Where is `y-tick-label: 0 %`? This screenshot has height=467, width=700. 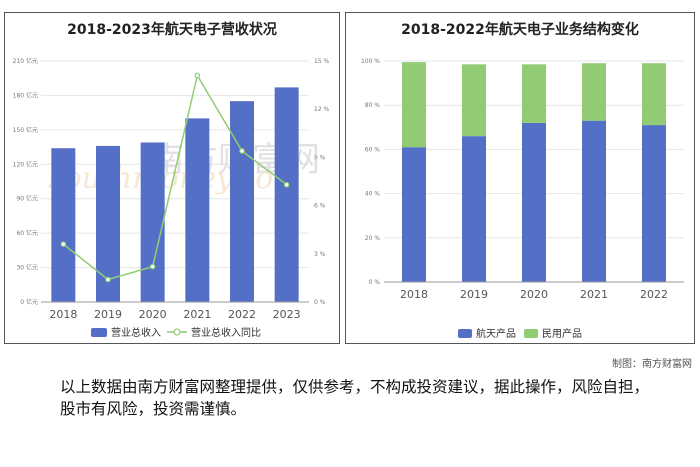
y-tick-label: 0 % is located at coordinates (375, 282).